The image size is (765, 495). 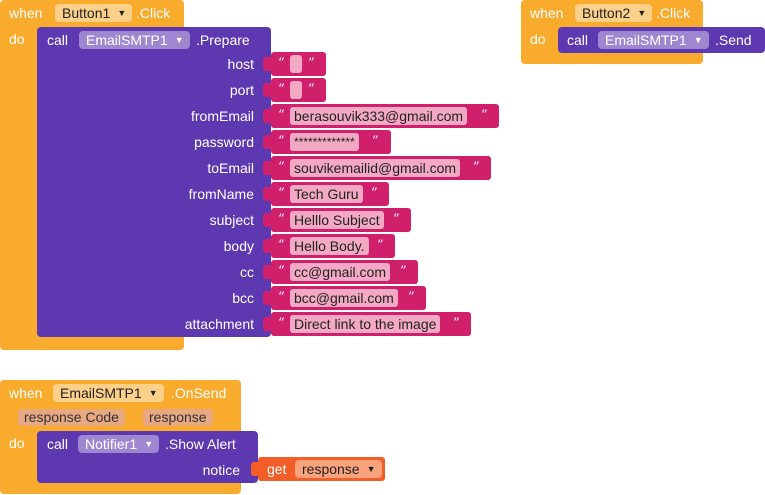 I want to click on text-block-port: “ ”, so click(x=298, y=90).